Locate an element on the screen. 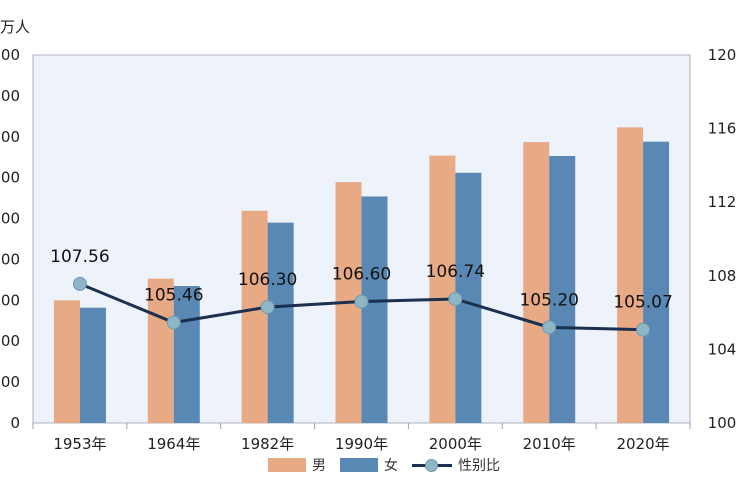  x-tick-label: 2010年 is located at coordinates (549, 444).